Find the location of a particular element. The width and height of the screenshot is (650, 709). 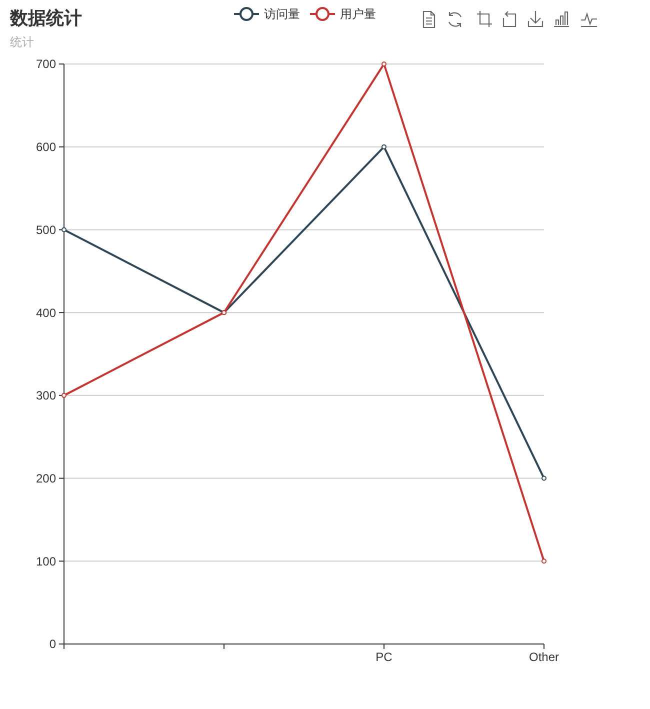

chart-title: 数据统计 is located at coordinates (45, 18).